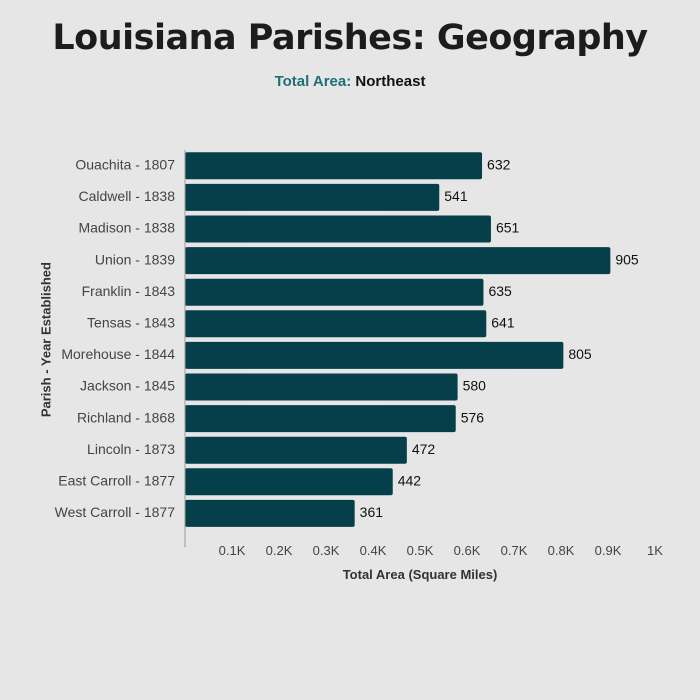 Image resolution: width=700 pixels, height=700 pixels. I want to click on bar-value-label: 442, so click(410, 481).